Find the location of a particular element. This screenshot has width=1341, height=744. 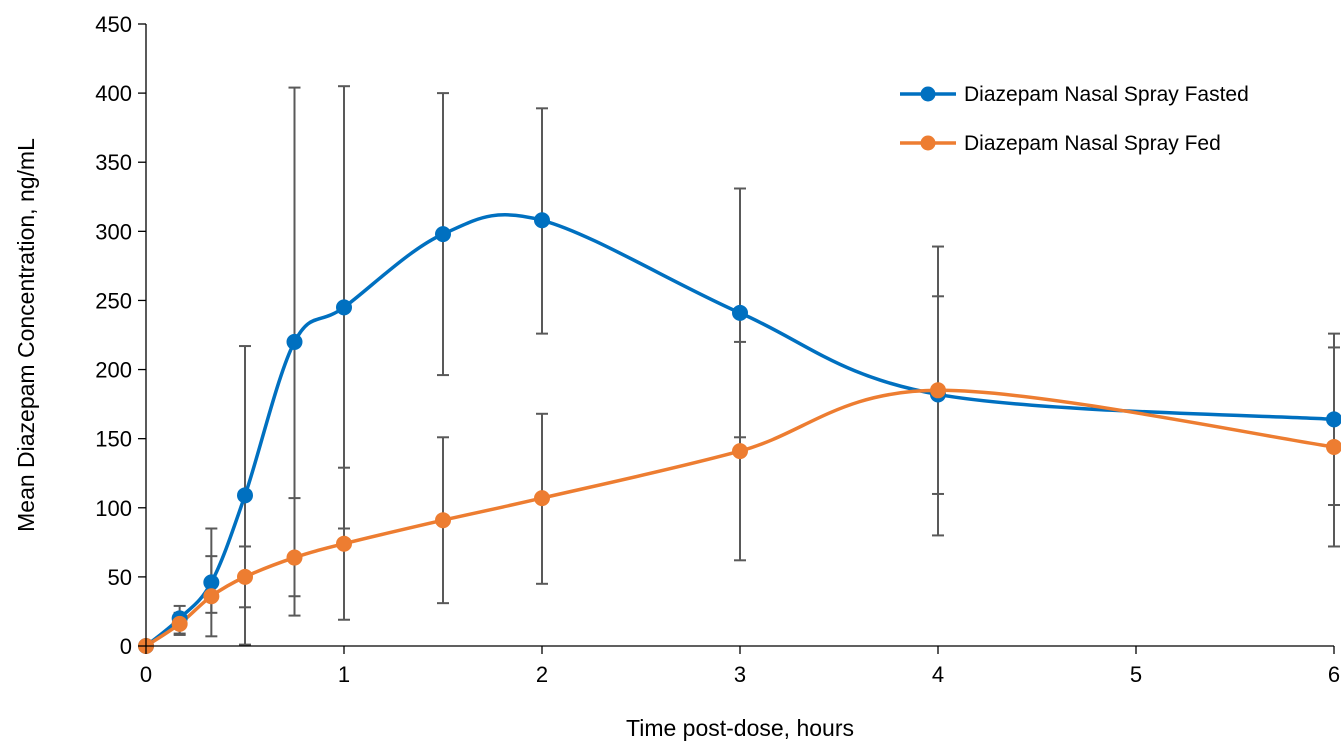

legend-entry: Diazepam Nasal Spray Fed is located at coordinates (1060, 143).